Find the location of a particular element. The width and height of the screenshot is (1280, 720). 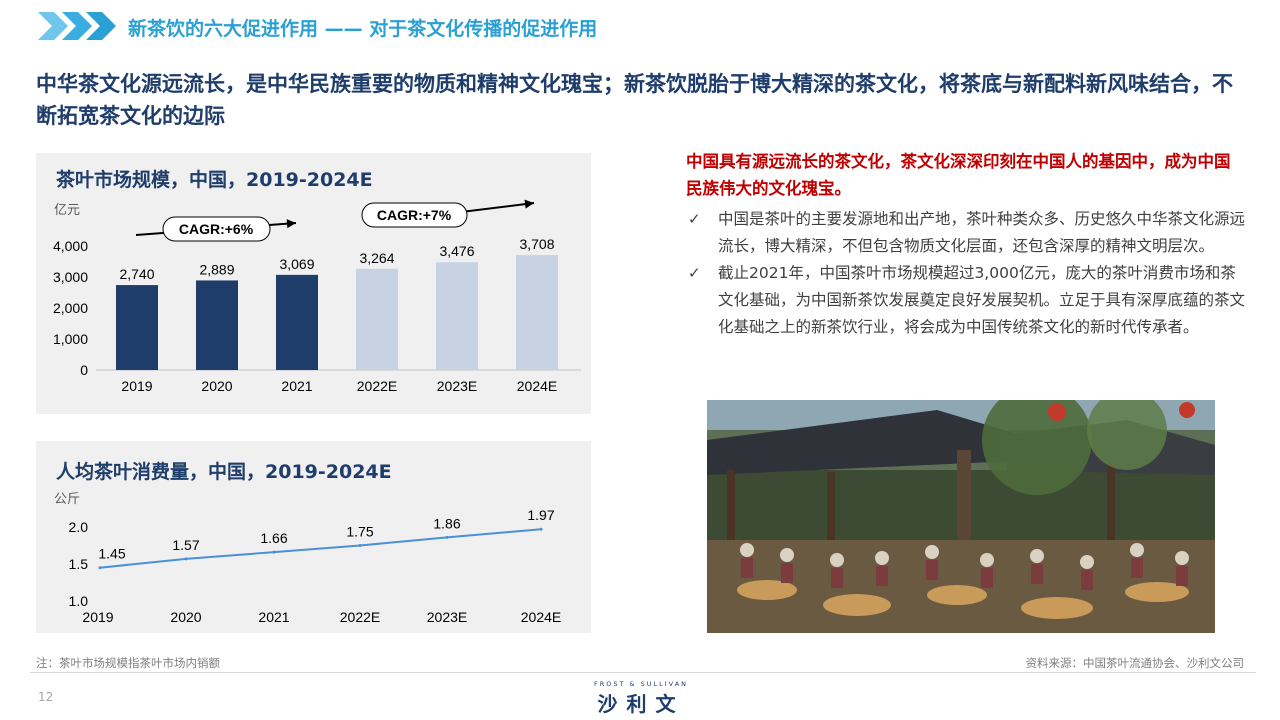

bar-value-label: 3,264 is located at coordinates (376, 258).